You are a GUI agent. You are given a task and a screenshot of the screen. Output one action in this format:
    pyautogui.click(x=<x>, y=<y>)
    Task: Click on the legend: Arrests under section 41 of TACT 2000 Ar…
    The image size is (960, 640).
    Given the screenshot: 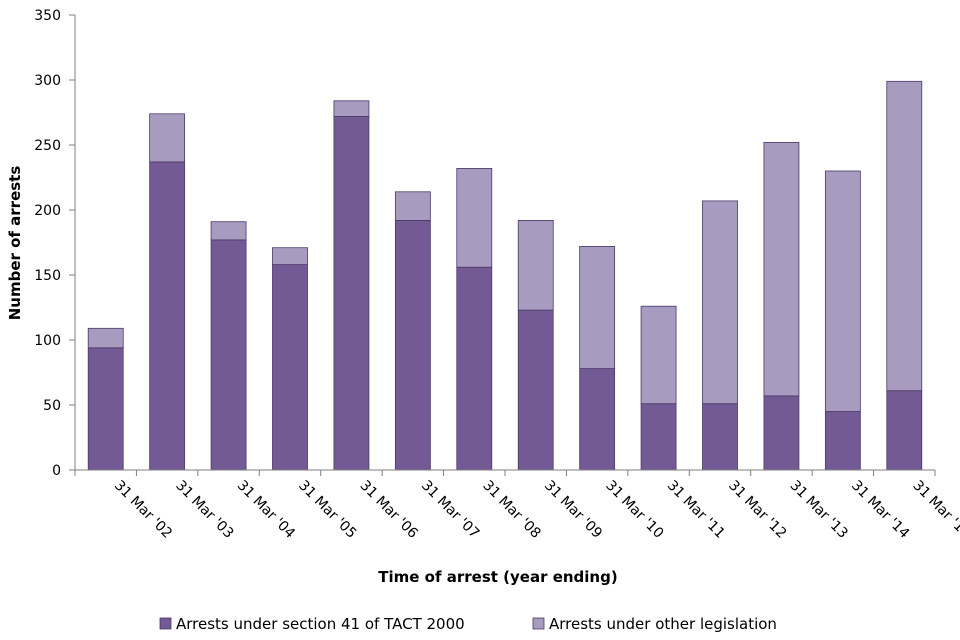 What is the action you would take?
    pyautogui.click(x=468, y=624)
    